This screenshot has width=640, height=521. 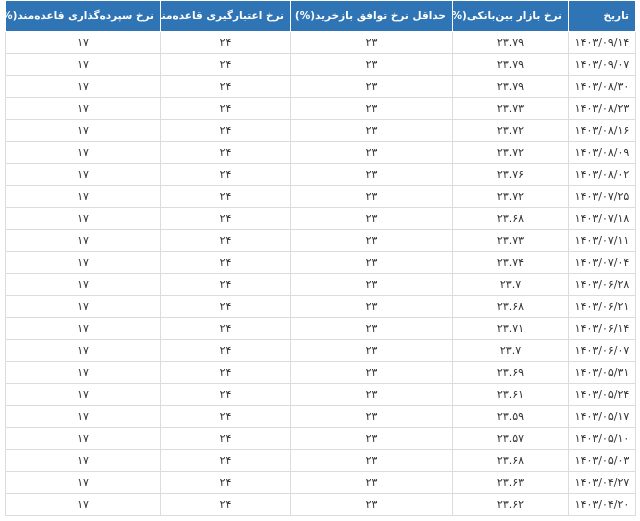 What do you see at coordinates (602, 218) in the screenshot?
I see `date-cell: ۱۴۰۳/۰۷/۱۸` at bounding box center [602, 218].